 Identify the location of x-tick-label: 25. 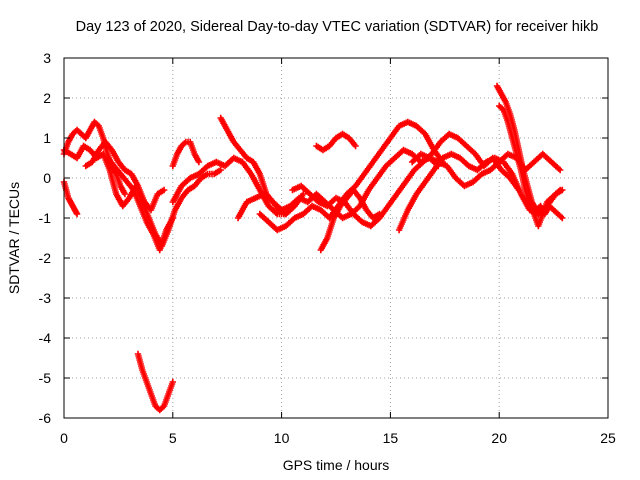
(608, 438).